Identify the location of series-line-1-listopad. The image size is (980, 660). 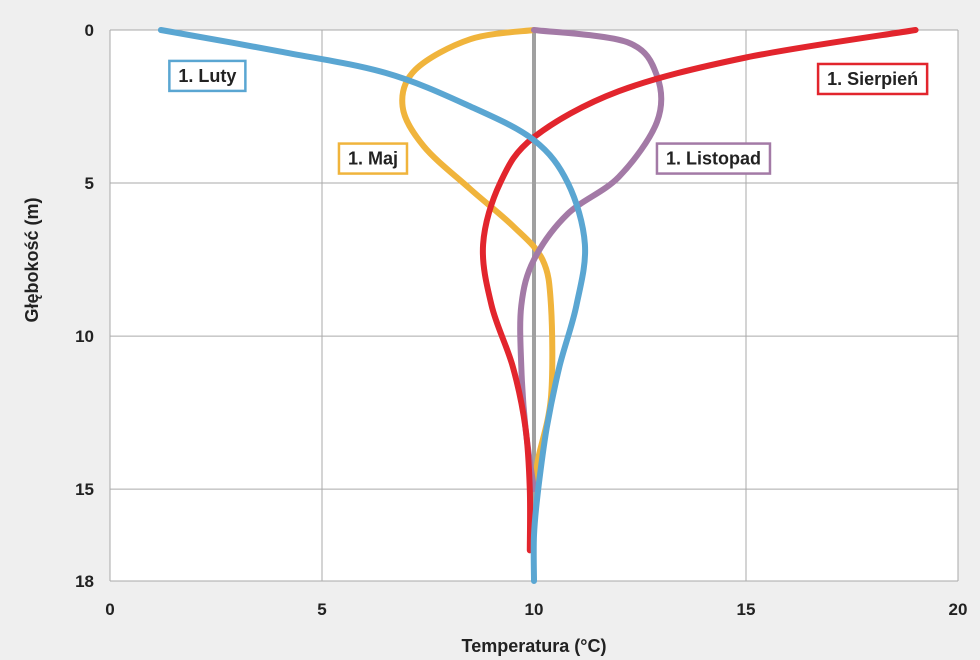
(591, 260).